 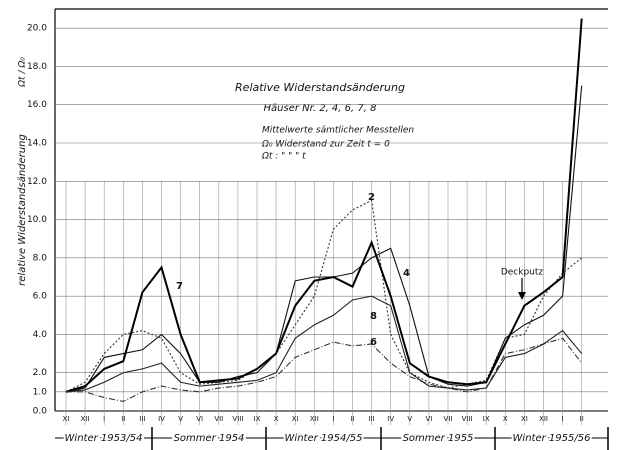 What do you see at coordinates (324, 370) in the screenshot?
I see `series-line` at bounding box center [324, 370].